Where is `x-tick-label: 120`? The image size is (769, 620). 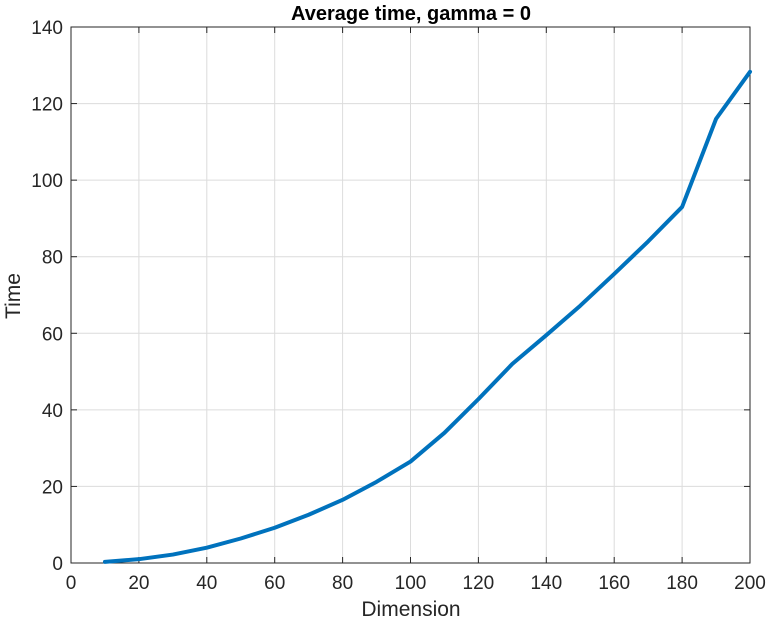 x-tick-label: 120 is located at coordinates (479, 583).